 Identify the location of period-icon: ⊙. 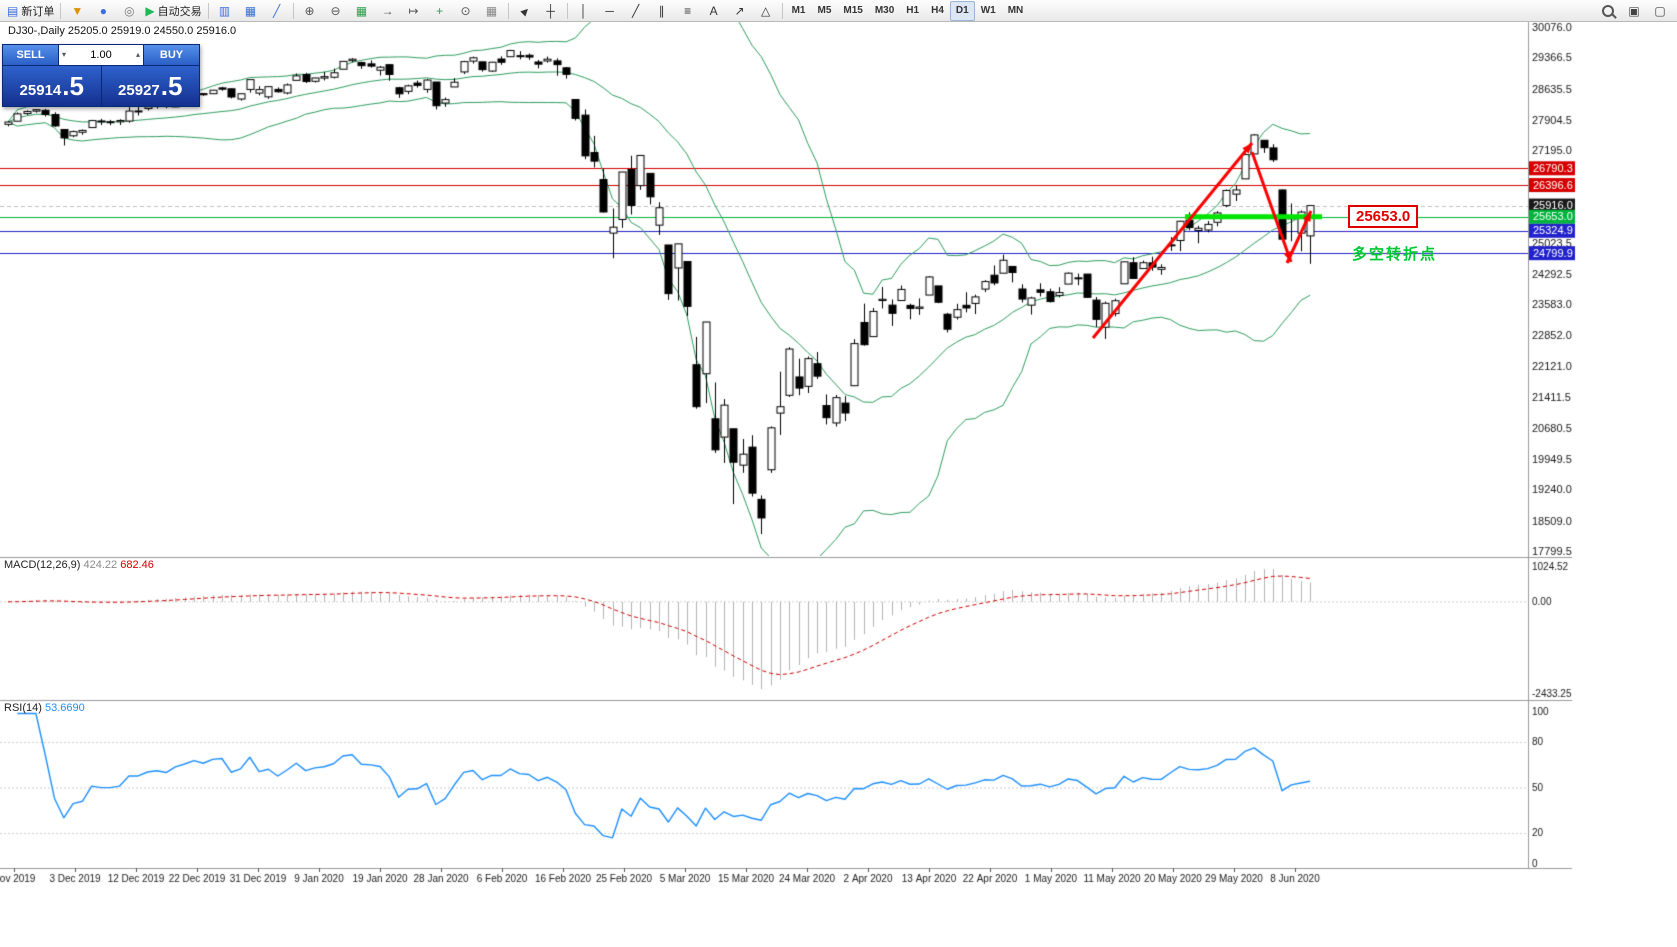
(466, 11).